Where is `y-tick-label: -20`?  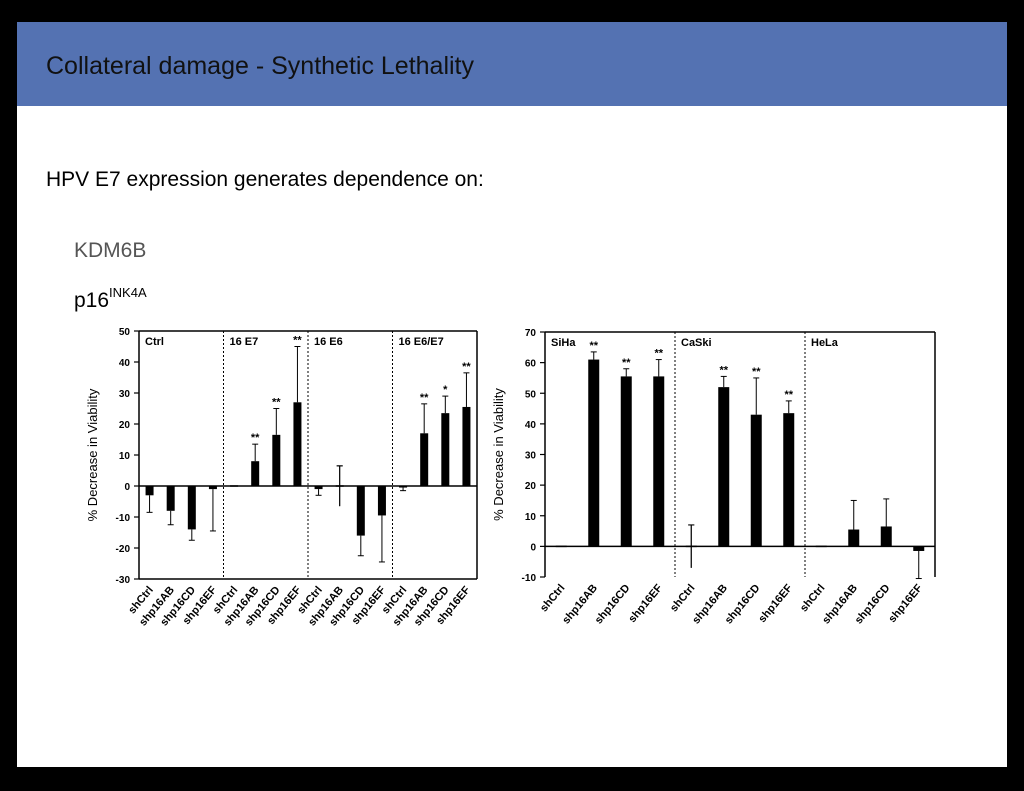
y-tick-label: -20 is located at coordinates (123, 549).